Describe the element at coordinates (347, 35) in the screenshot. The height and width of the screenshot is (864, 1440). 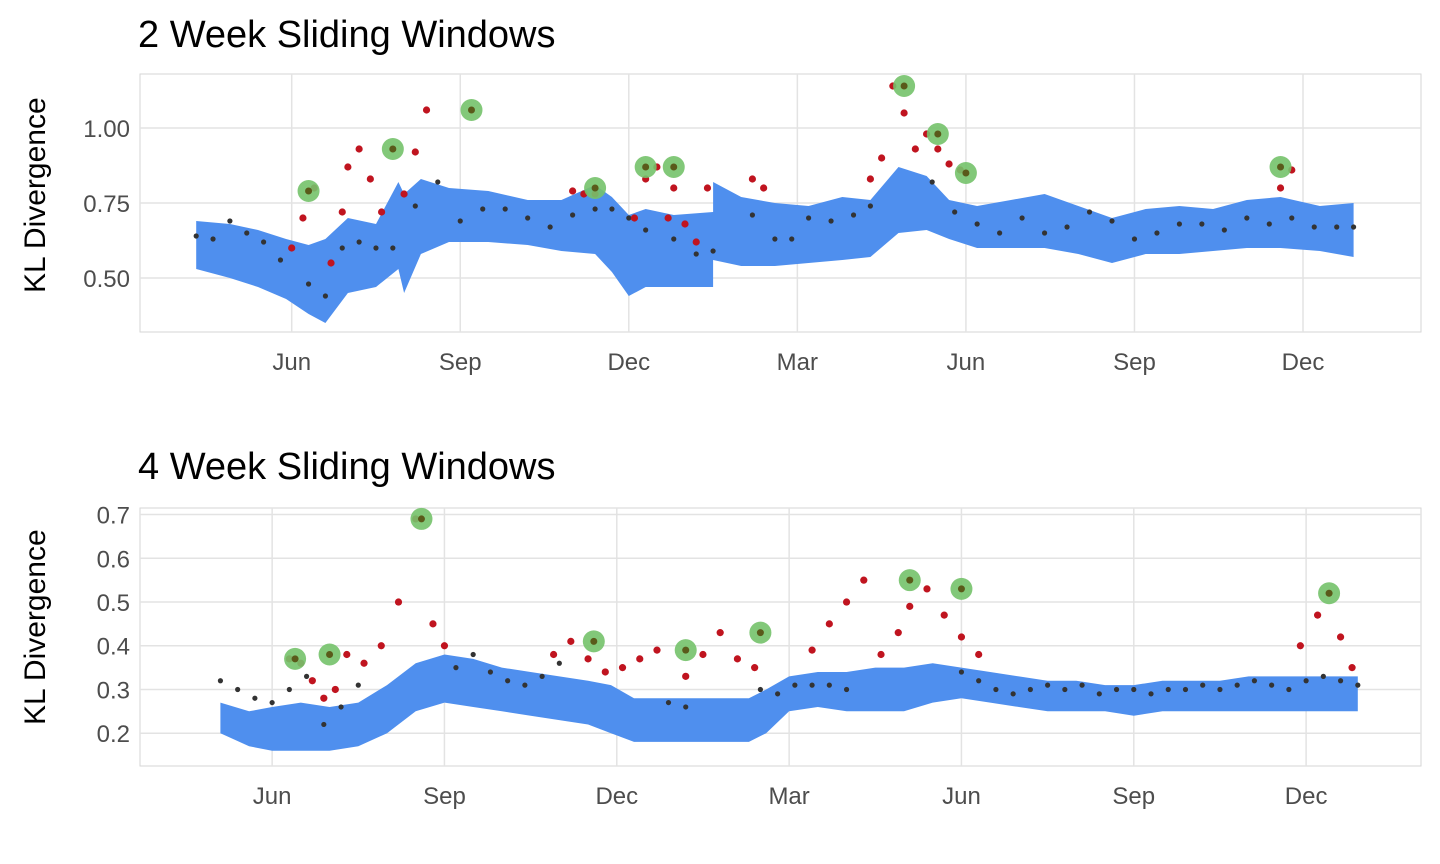
I see `chart-title: 2 Week Sliding Windows` at that location.